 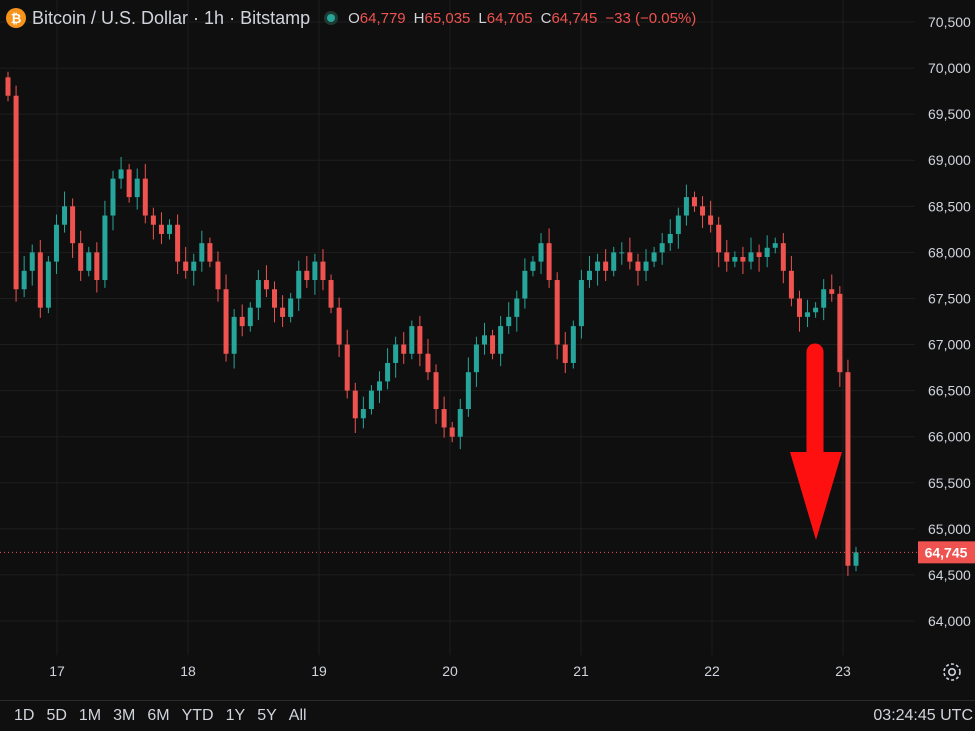 I want to click on last-price-label: 64,745, so click(x=946, y=552).